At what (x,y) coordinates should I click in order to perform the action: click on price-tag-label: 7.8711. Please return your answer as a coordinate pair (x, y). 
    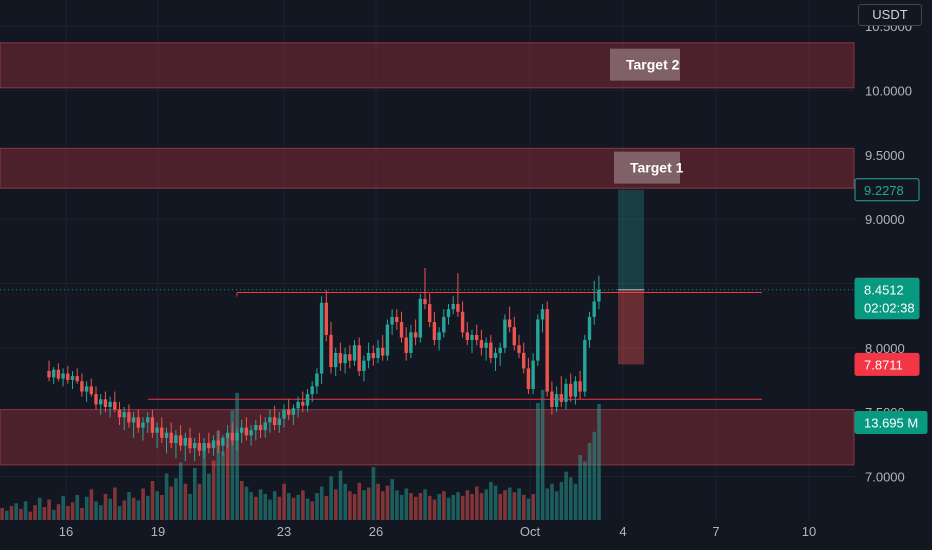
    Looking at the image, I should click on (883, 364).